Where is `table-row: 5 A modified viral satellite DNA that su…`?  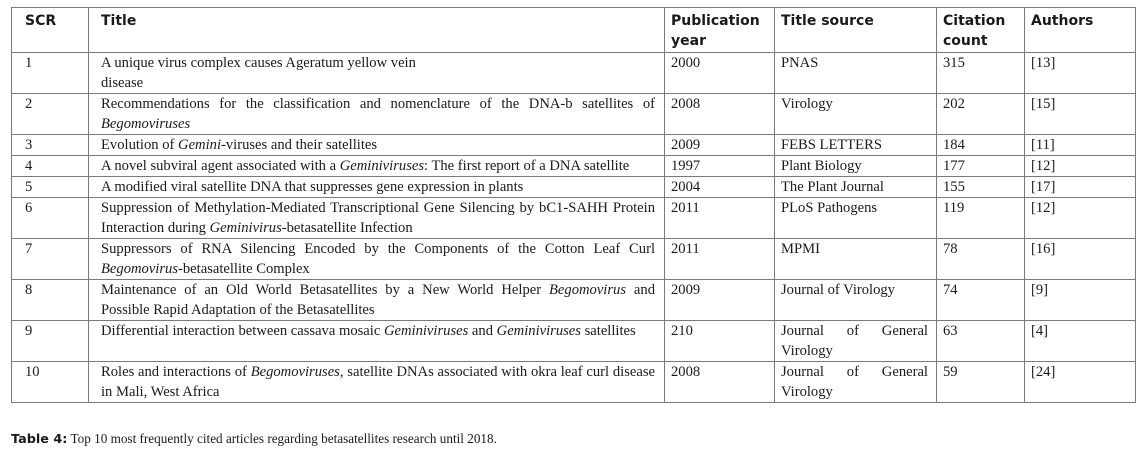
table-row: 5 A modified viral satellite DNA that su… is located at coordinates (573, 187).